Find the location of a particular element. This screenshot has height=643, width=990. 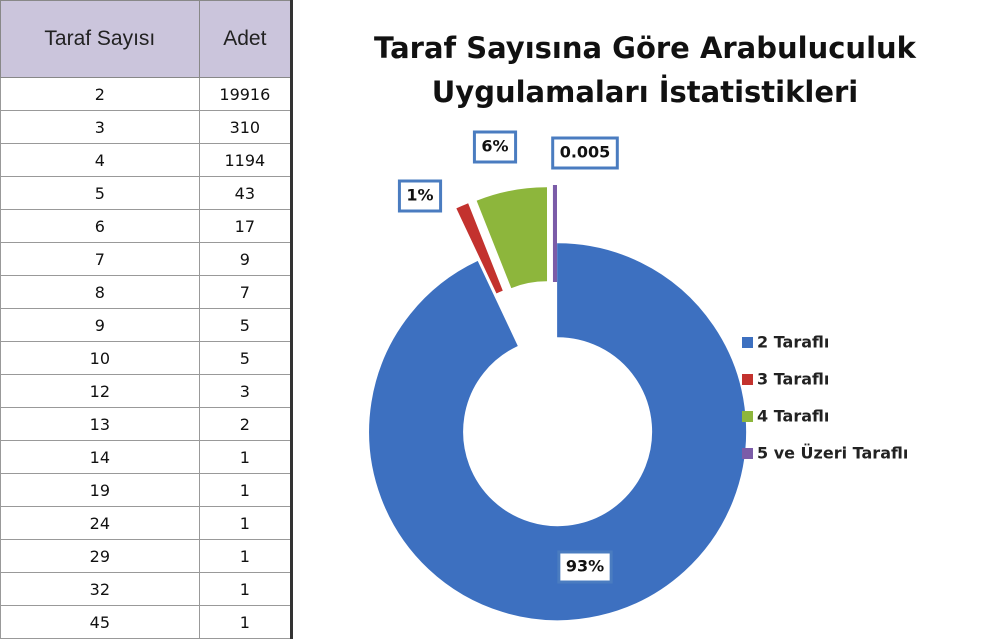

column-header: Taraf Sayısı is located at coordinates (100, 39).